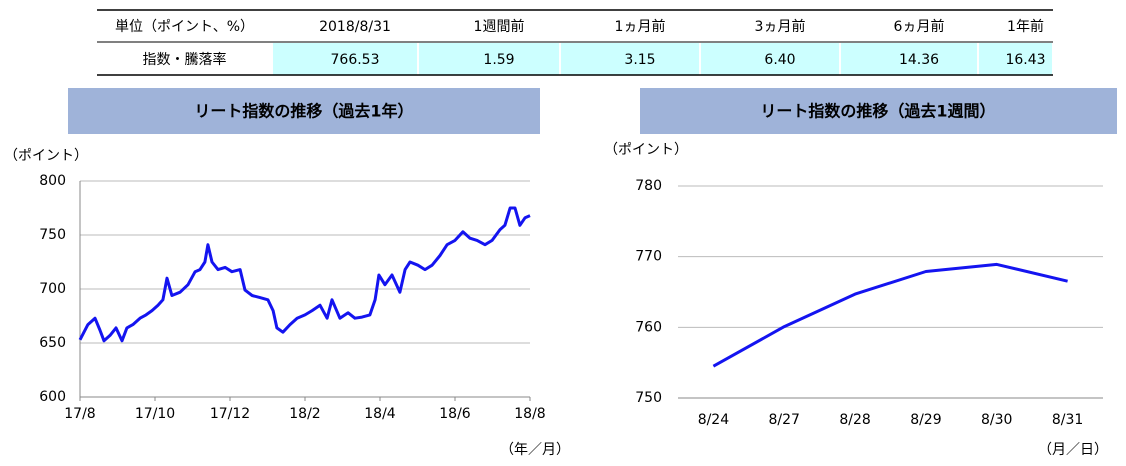 The width and height of the screenshot is (1126, 466). What do you see at coordinates (1025, 60) in the screenshot?
I see `table-cell-text: 16.43` at bounding box center [1025, 60].